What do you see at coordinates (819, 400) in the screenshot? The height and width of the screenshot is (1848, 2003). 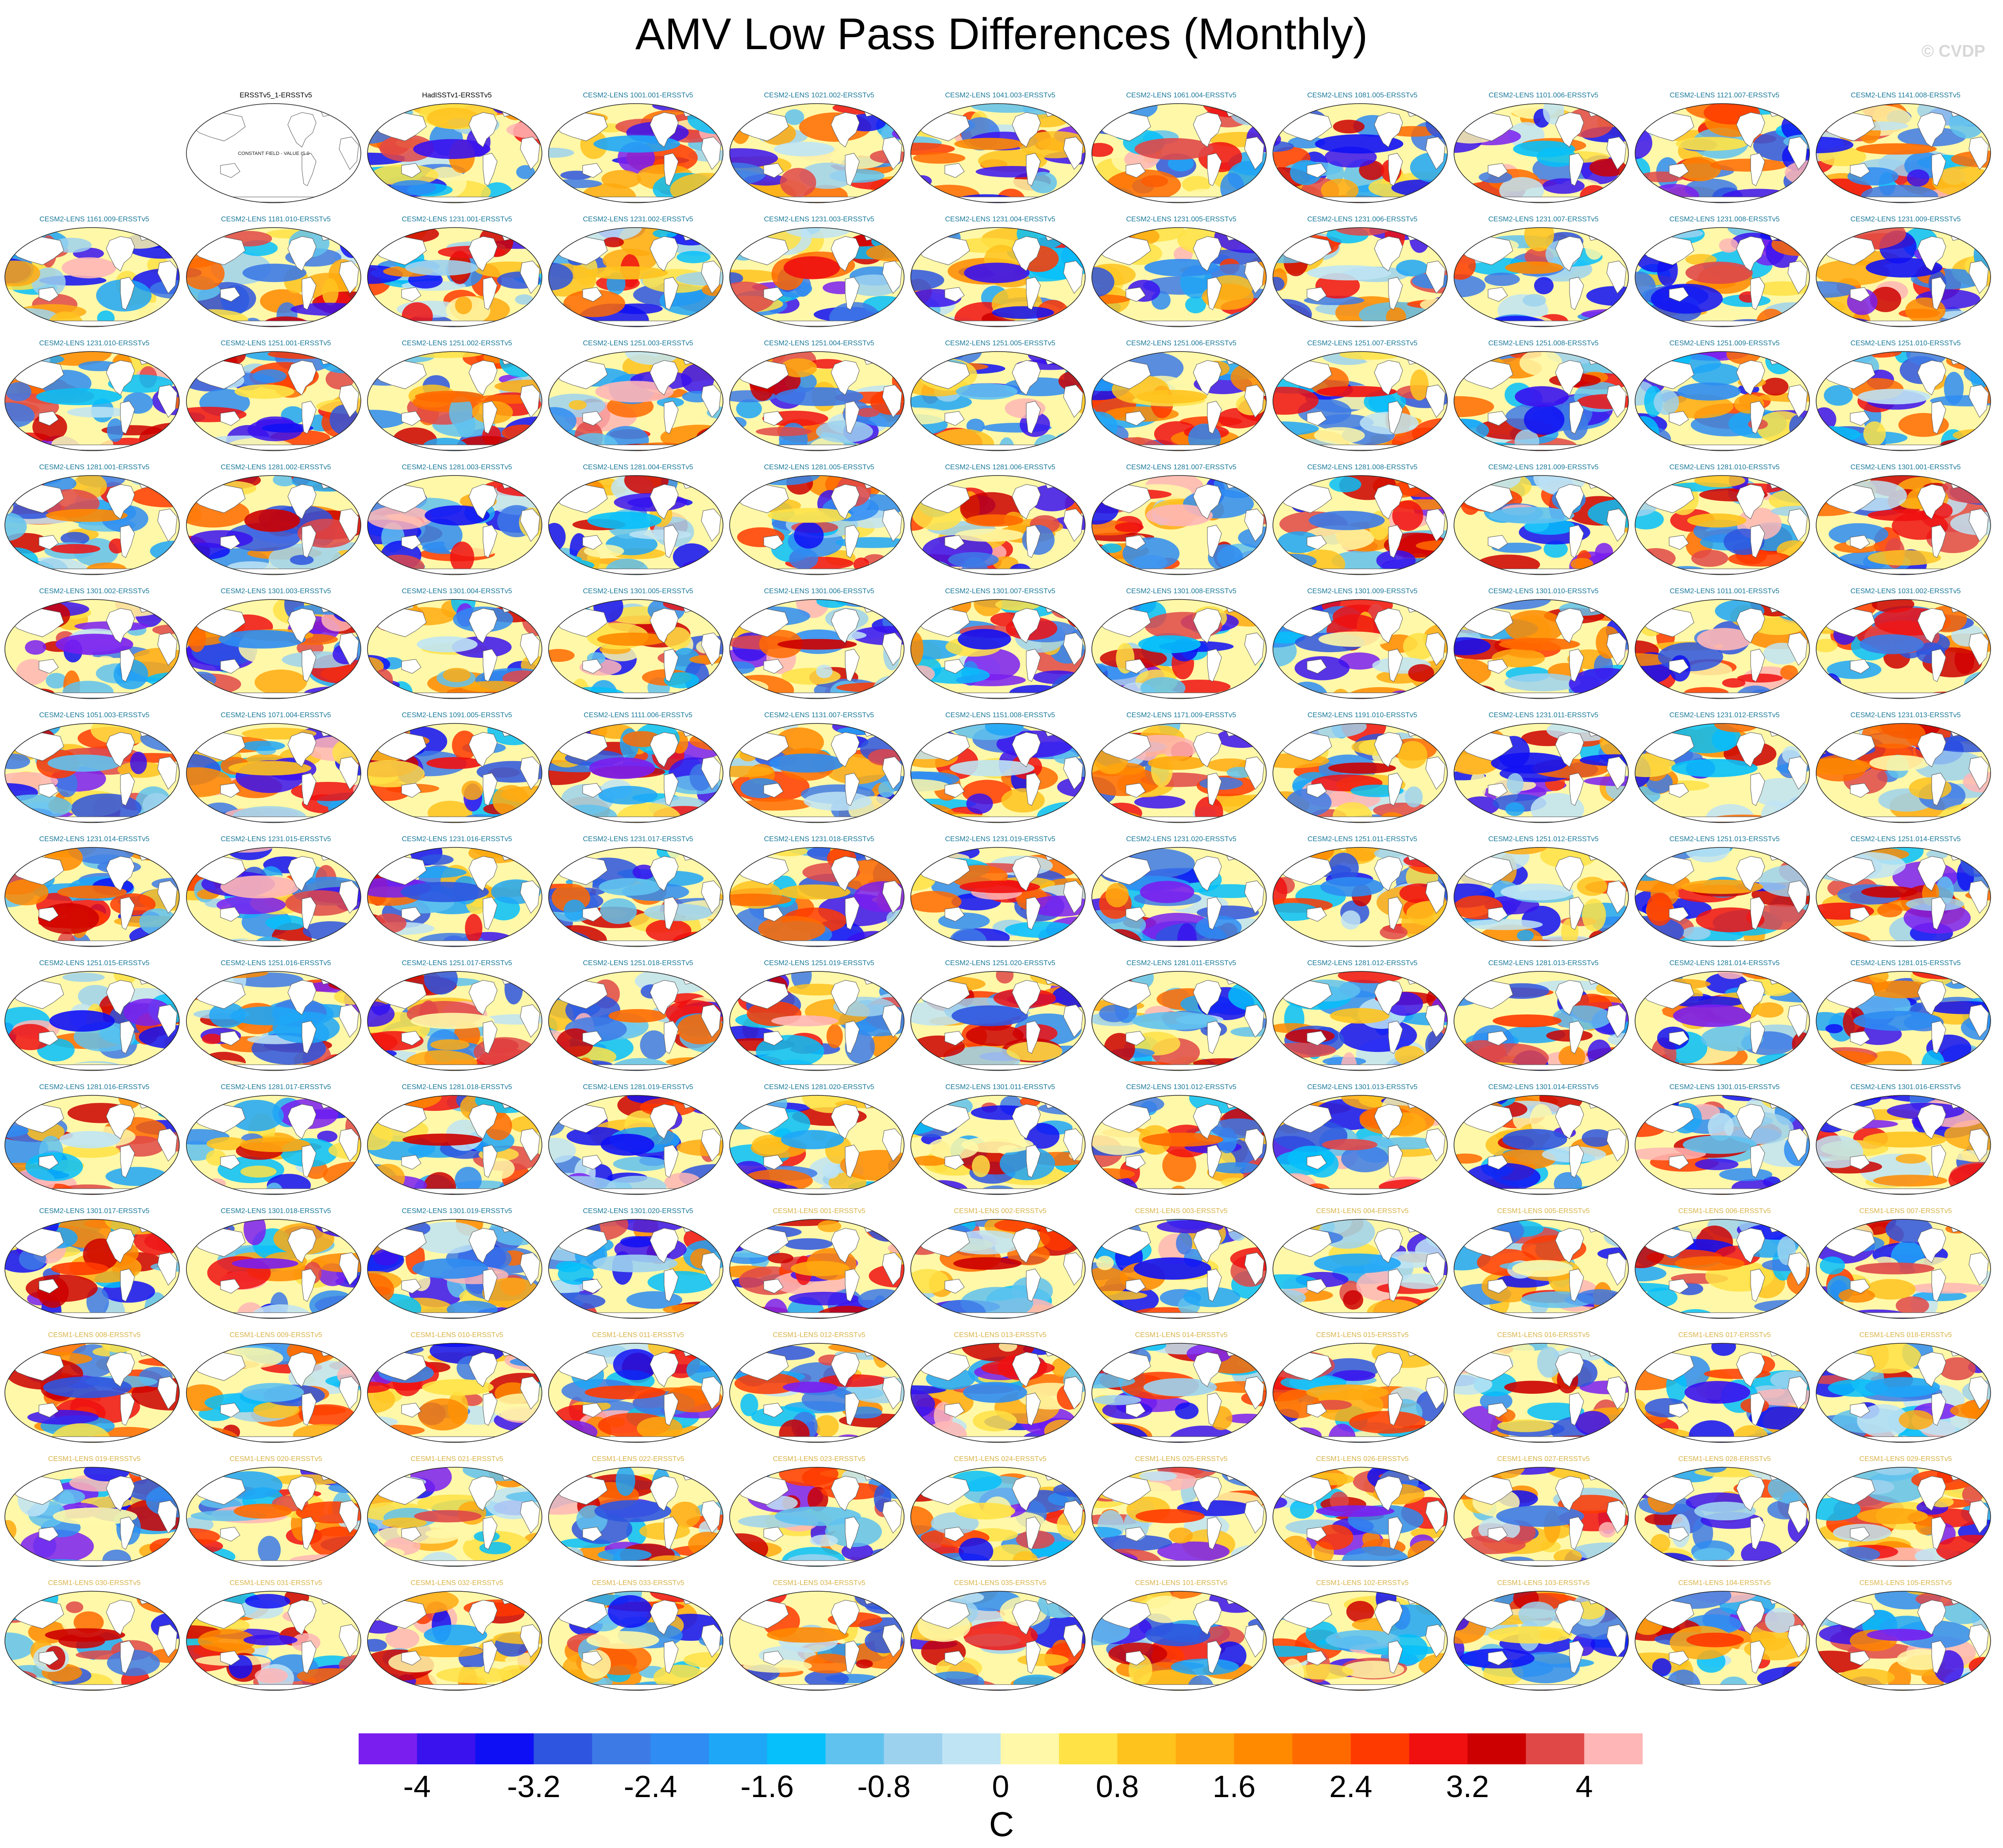 I see `map-panel: CESM2-LENS 1251.004-ERSSTv5` at bounding box center [819, 400].